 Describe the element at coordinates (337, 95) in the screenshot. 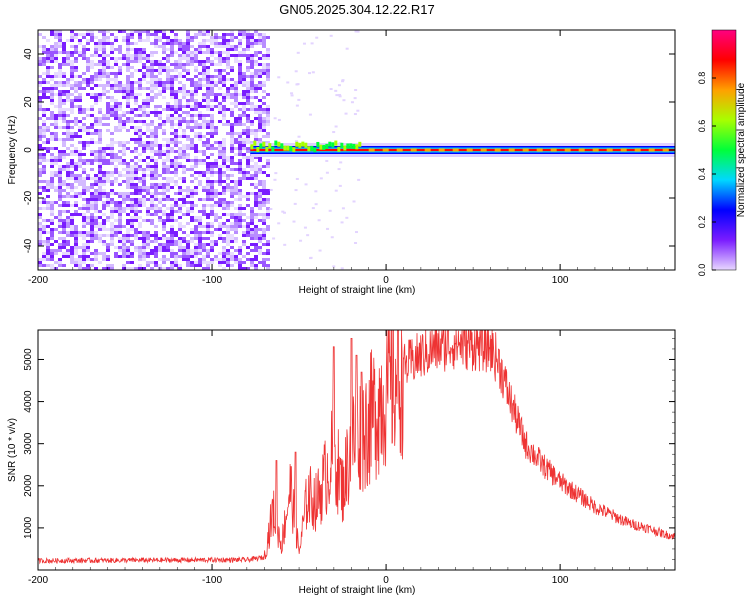

I see `scatter-cell` at that location.